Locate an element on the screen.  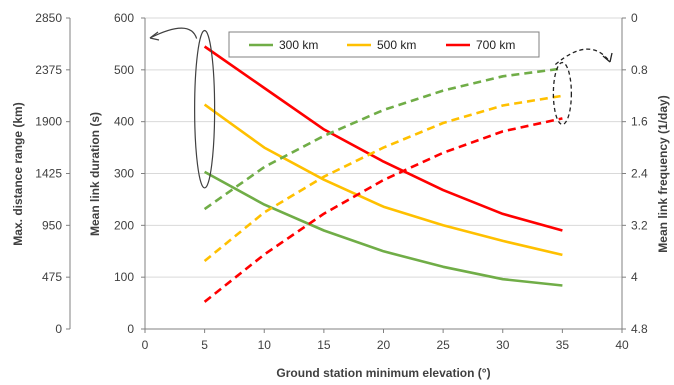
legend: 300 km 500 km 700 km is located at coordinates (384, 44).